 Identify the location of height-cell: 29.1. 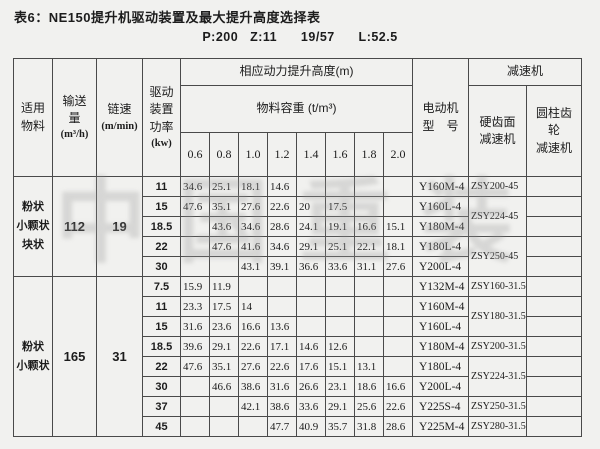
(340, 406).